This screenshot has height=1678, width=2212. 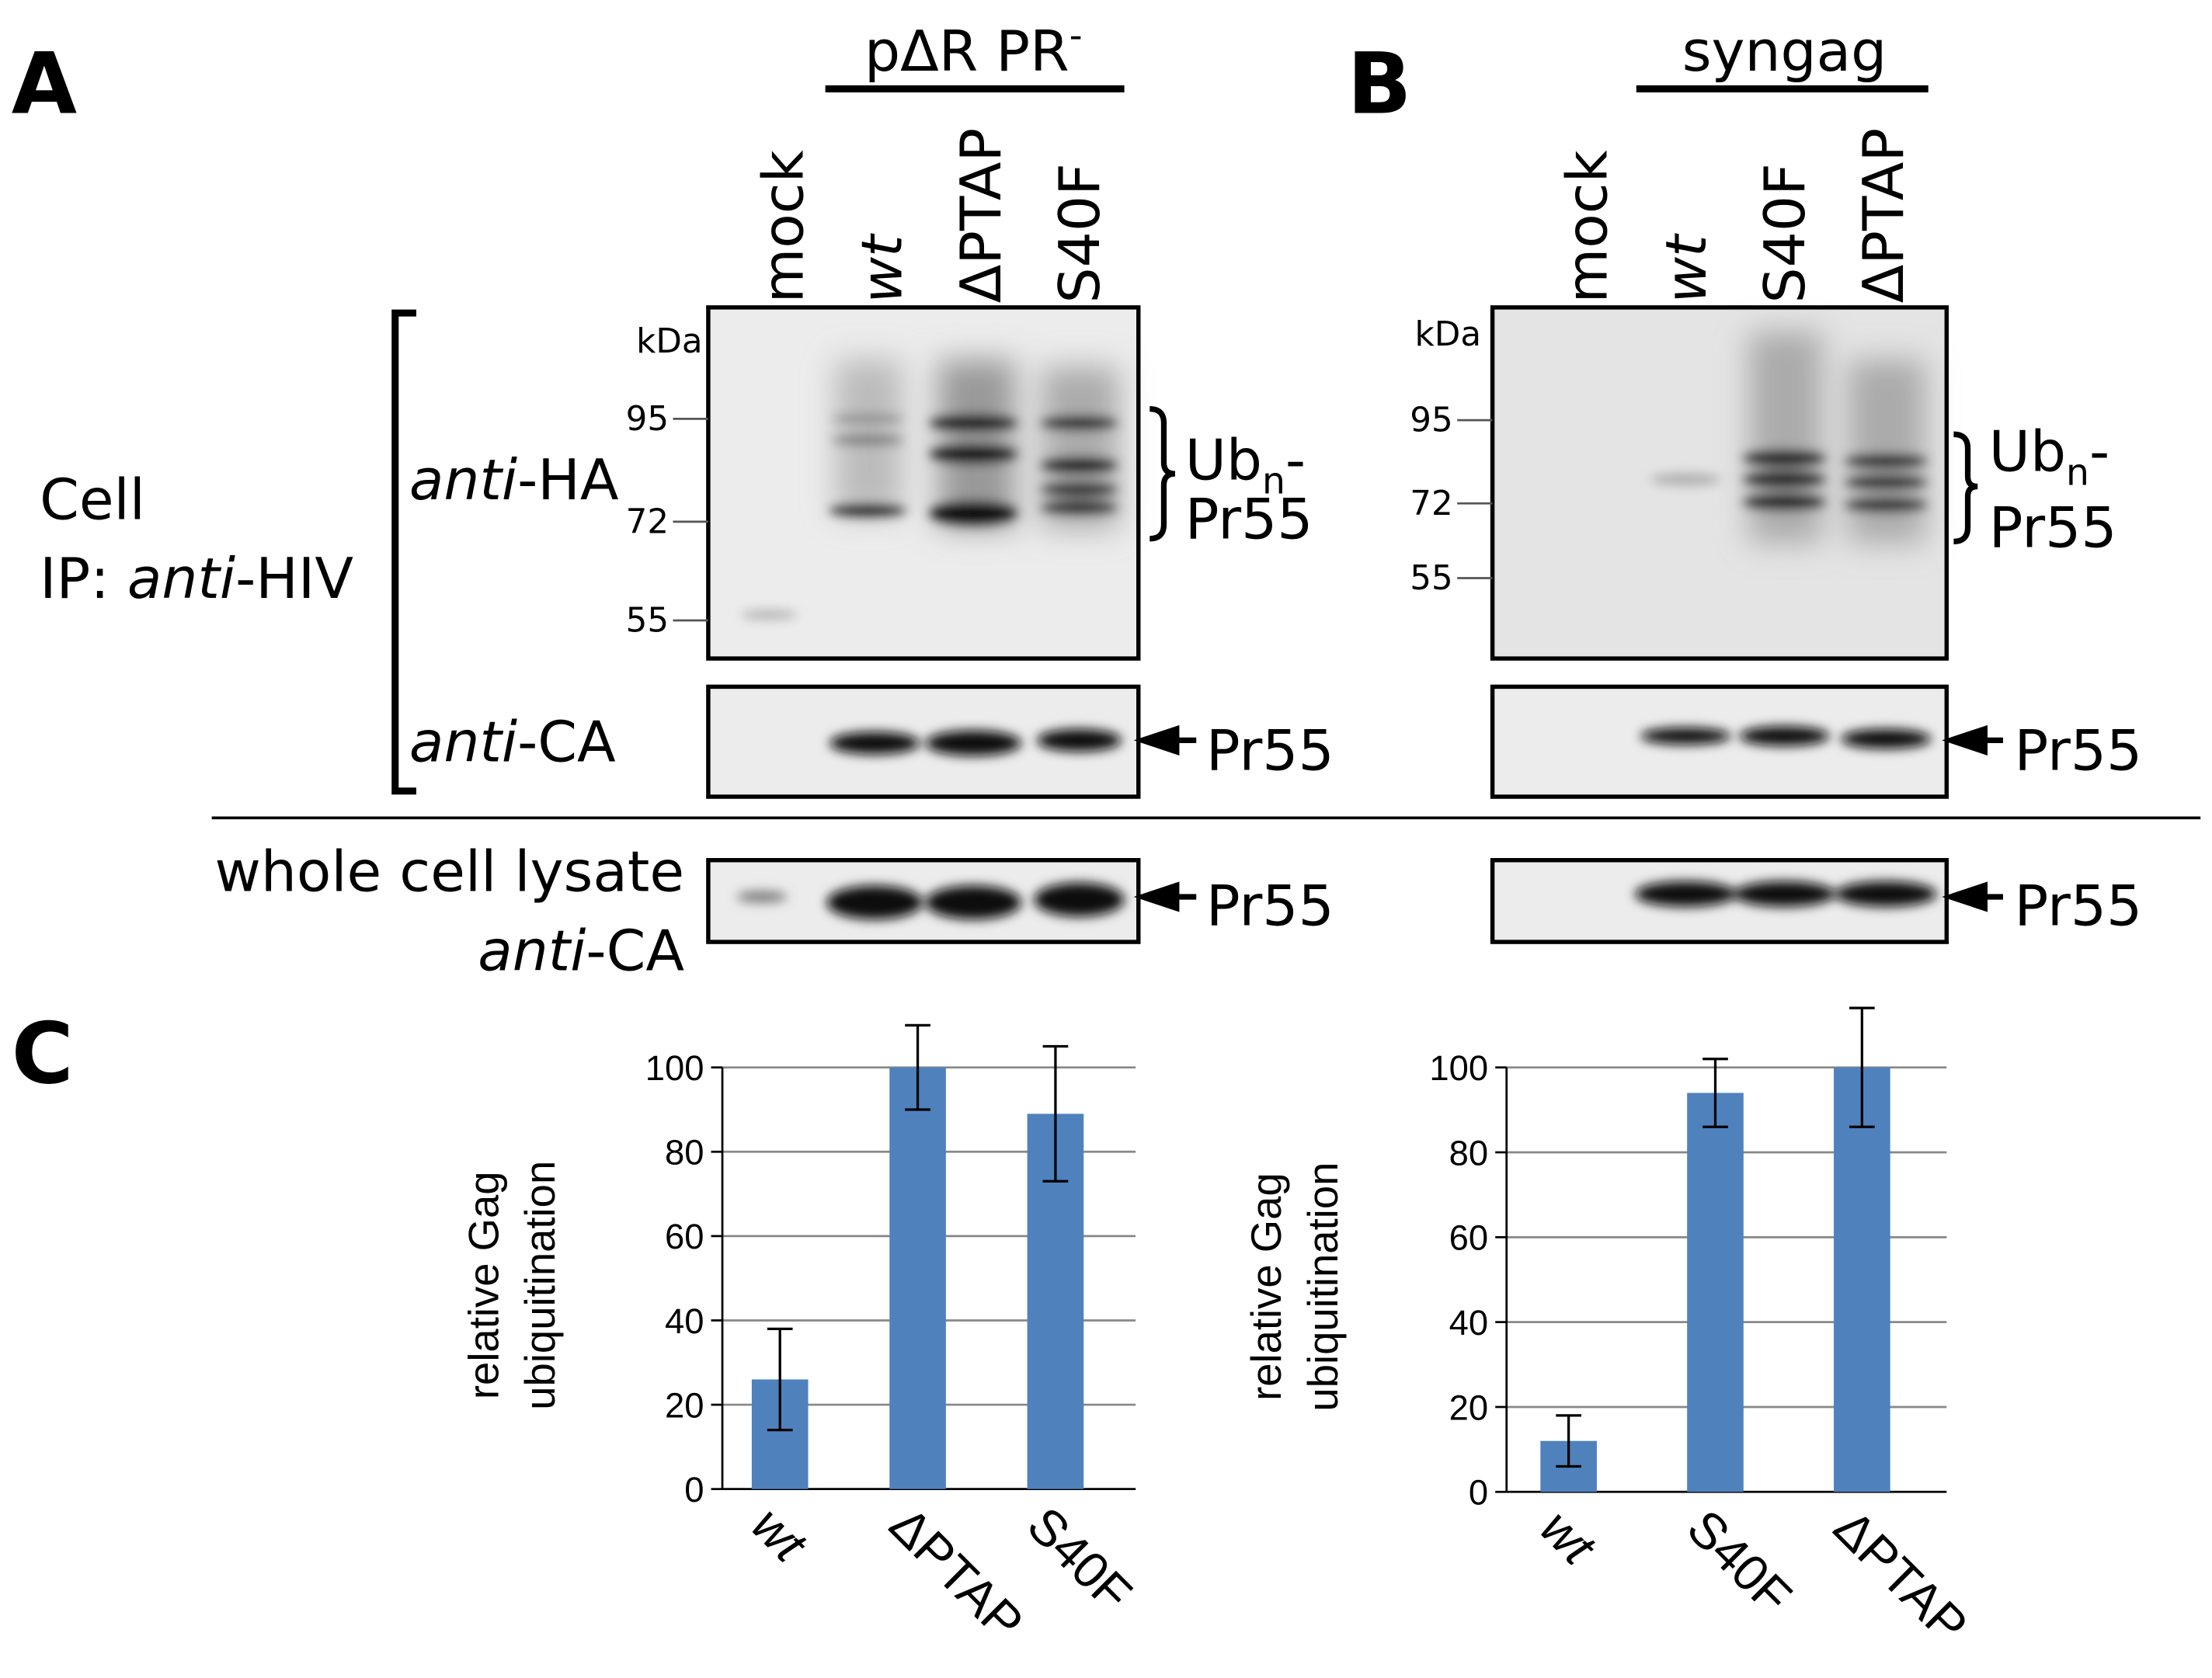 I want to click on row-label: Cell, so click(x=92, y=500).